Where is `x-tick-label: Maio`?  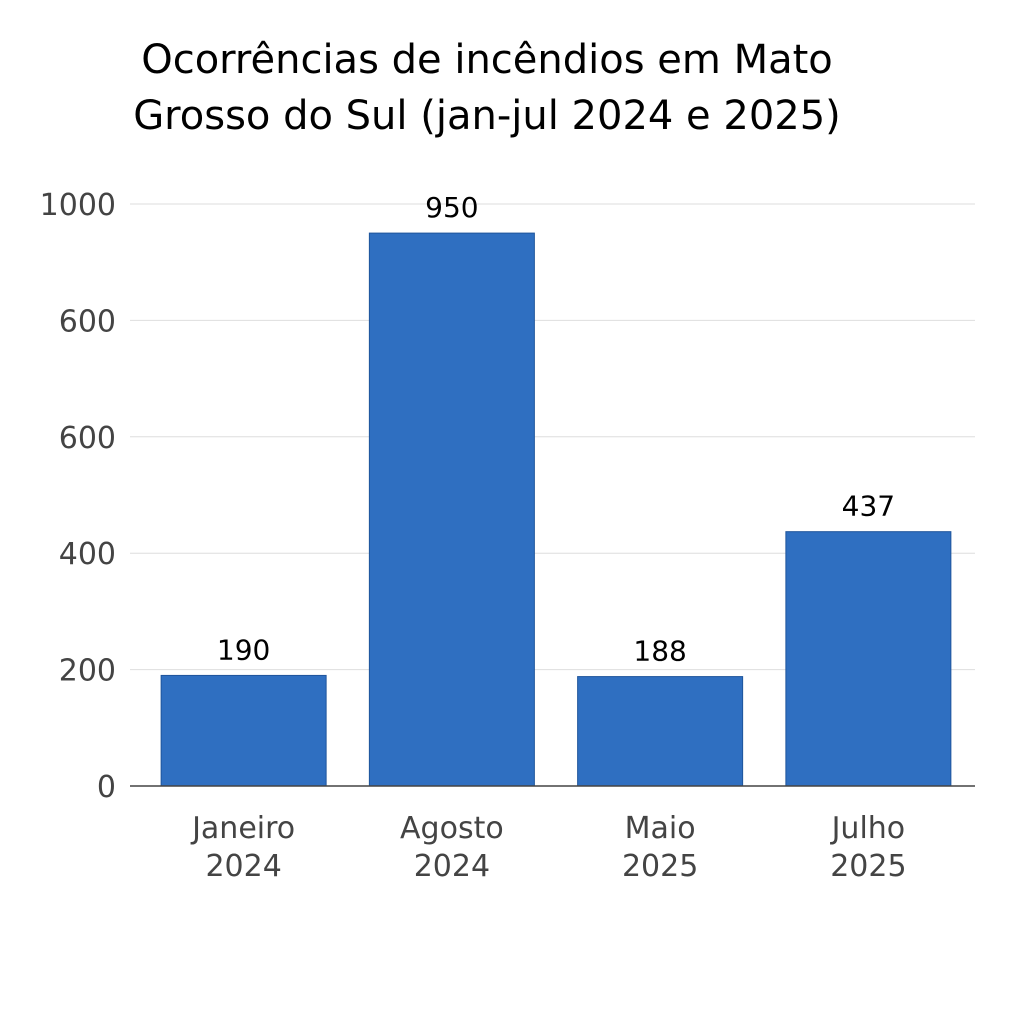
x-tick-label: Maio is located at coordinates (660, 828).